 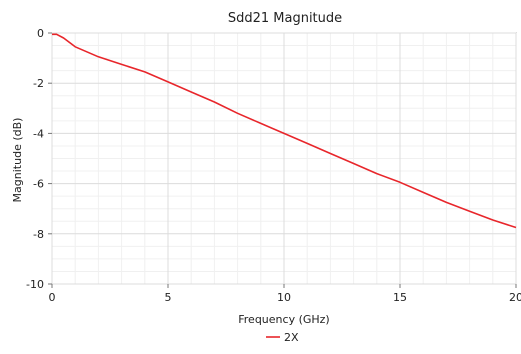 I want to click on x-tick-label: 0, so click(x=52, y=297).